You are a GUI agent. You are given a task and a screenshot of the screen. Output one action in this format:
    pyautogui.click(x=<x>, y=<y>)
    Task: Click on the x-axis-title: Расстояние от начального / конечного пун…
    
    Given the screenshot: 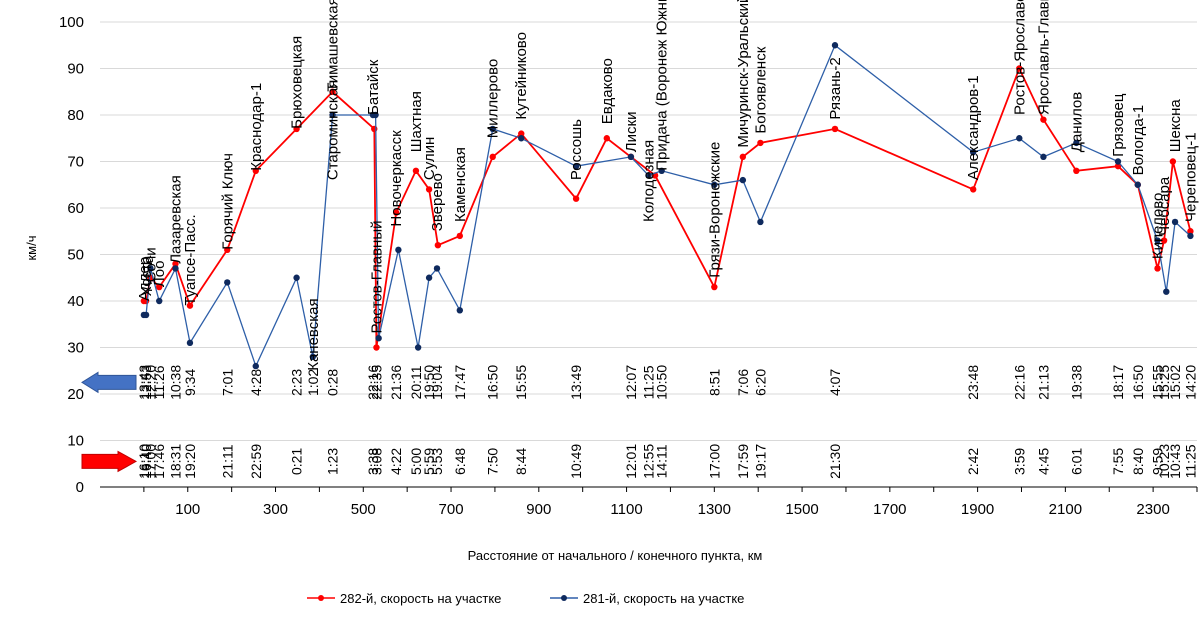 What is the action you would take?
    pyautogui.click(x=615, y=555)
    